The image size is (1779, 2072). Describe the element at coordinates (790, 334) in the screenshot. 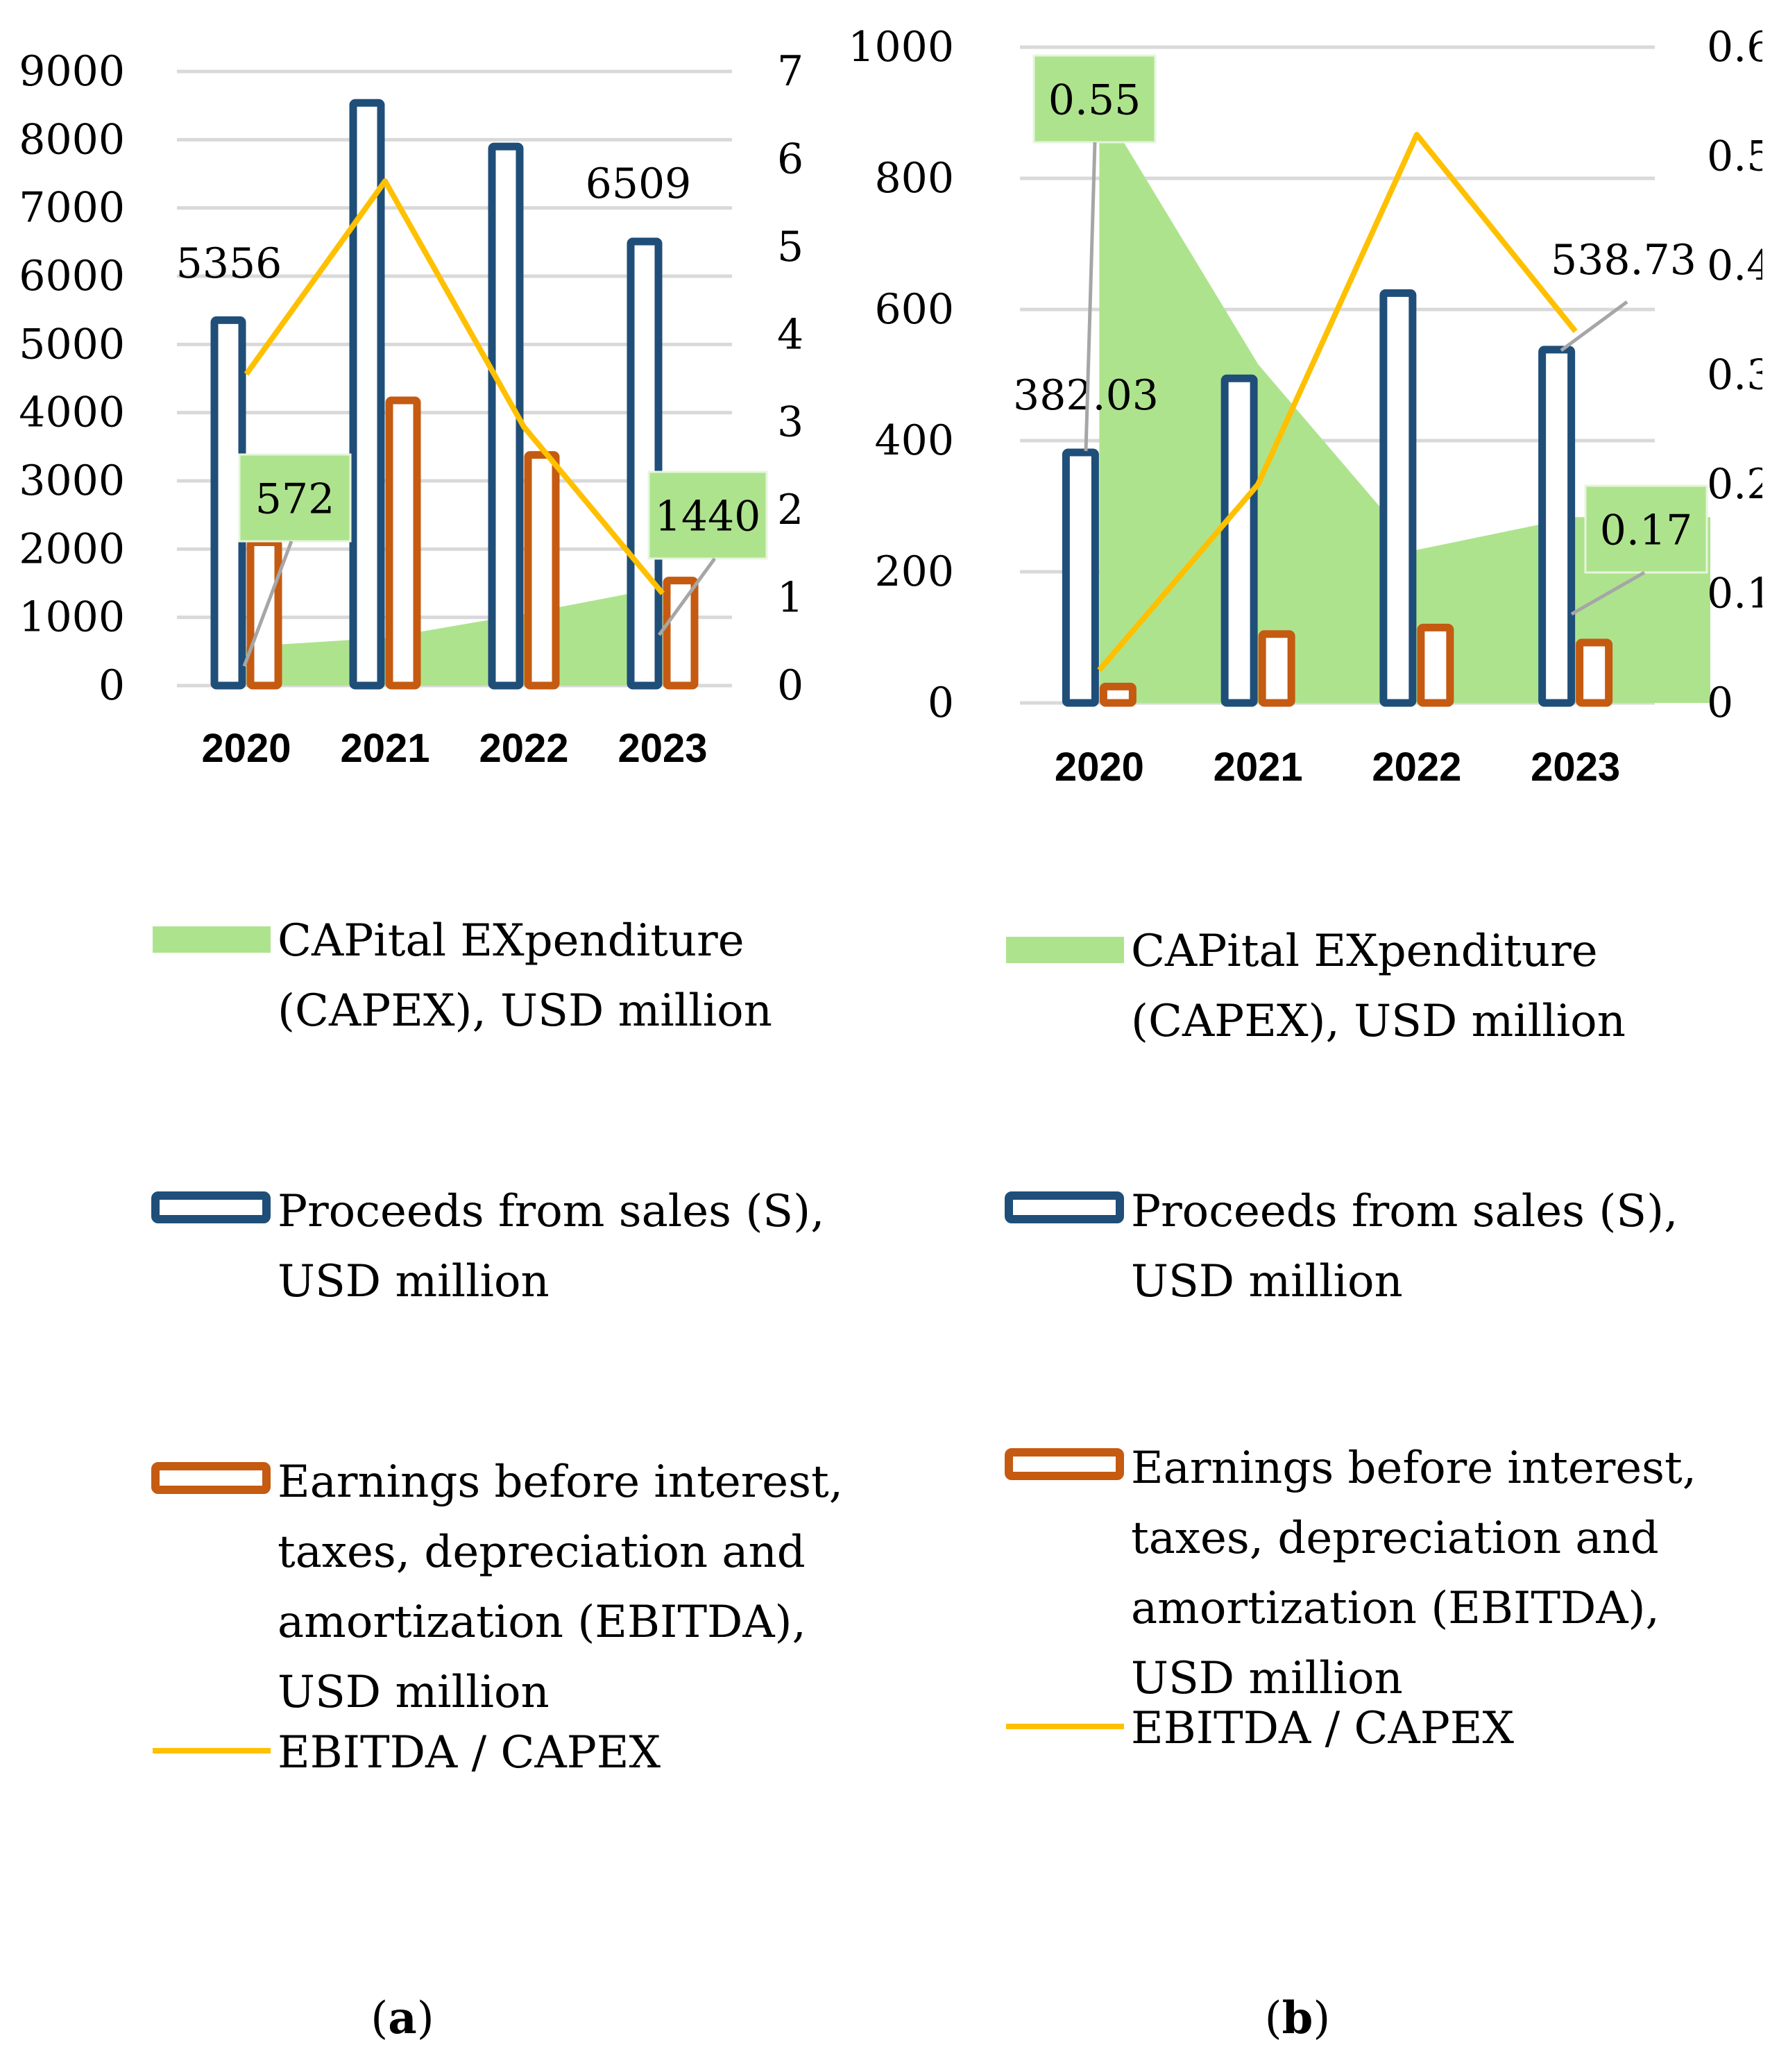

I see `right-axis-tick: 4` at that location.